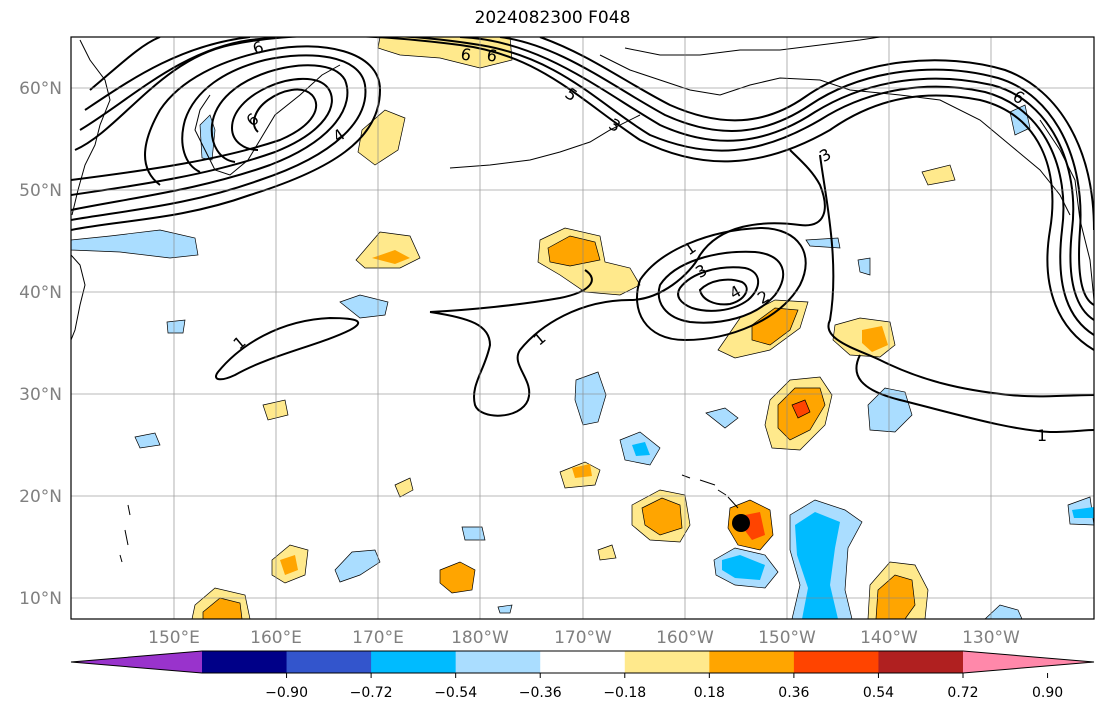 The image size is (1105, 712). Describe the element at coordinates (991, 638) in the screenshot. I see `lon-label: 130°W` at that location.